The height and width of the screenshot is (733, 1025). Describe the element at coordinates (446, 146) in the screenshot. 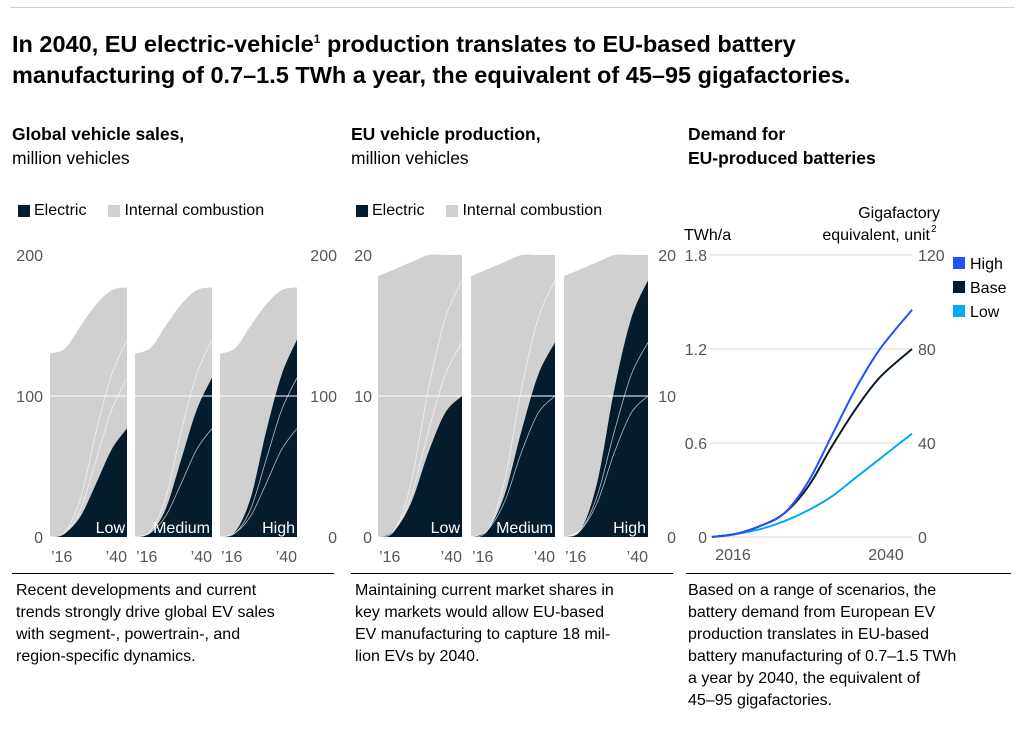

I see `eu-panel-title: EU vehicle production, million vehicles` at that location.